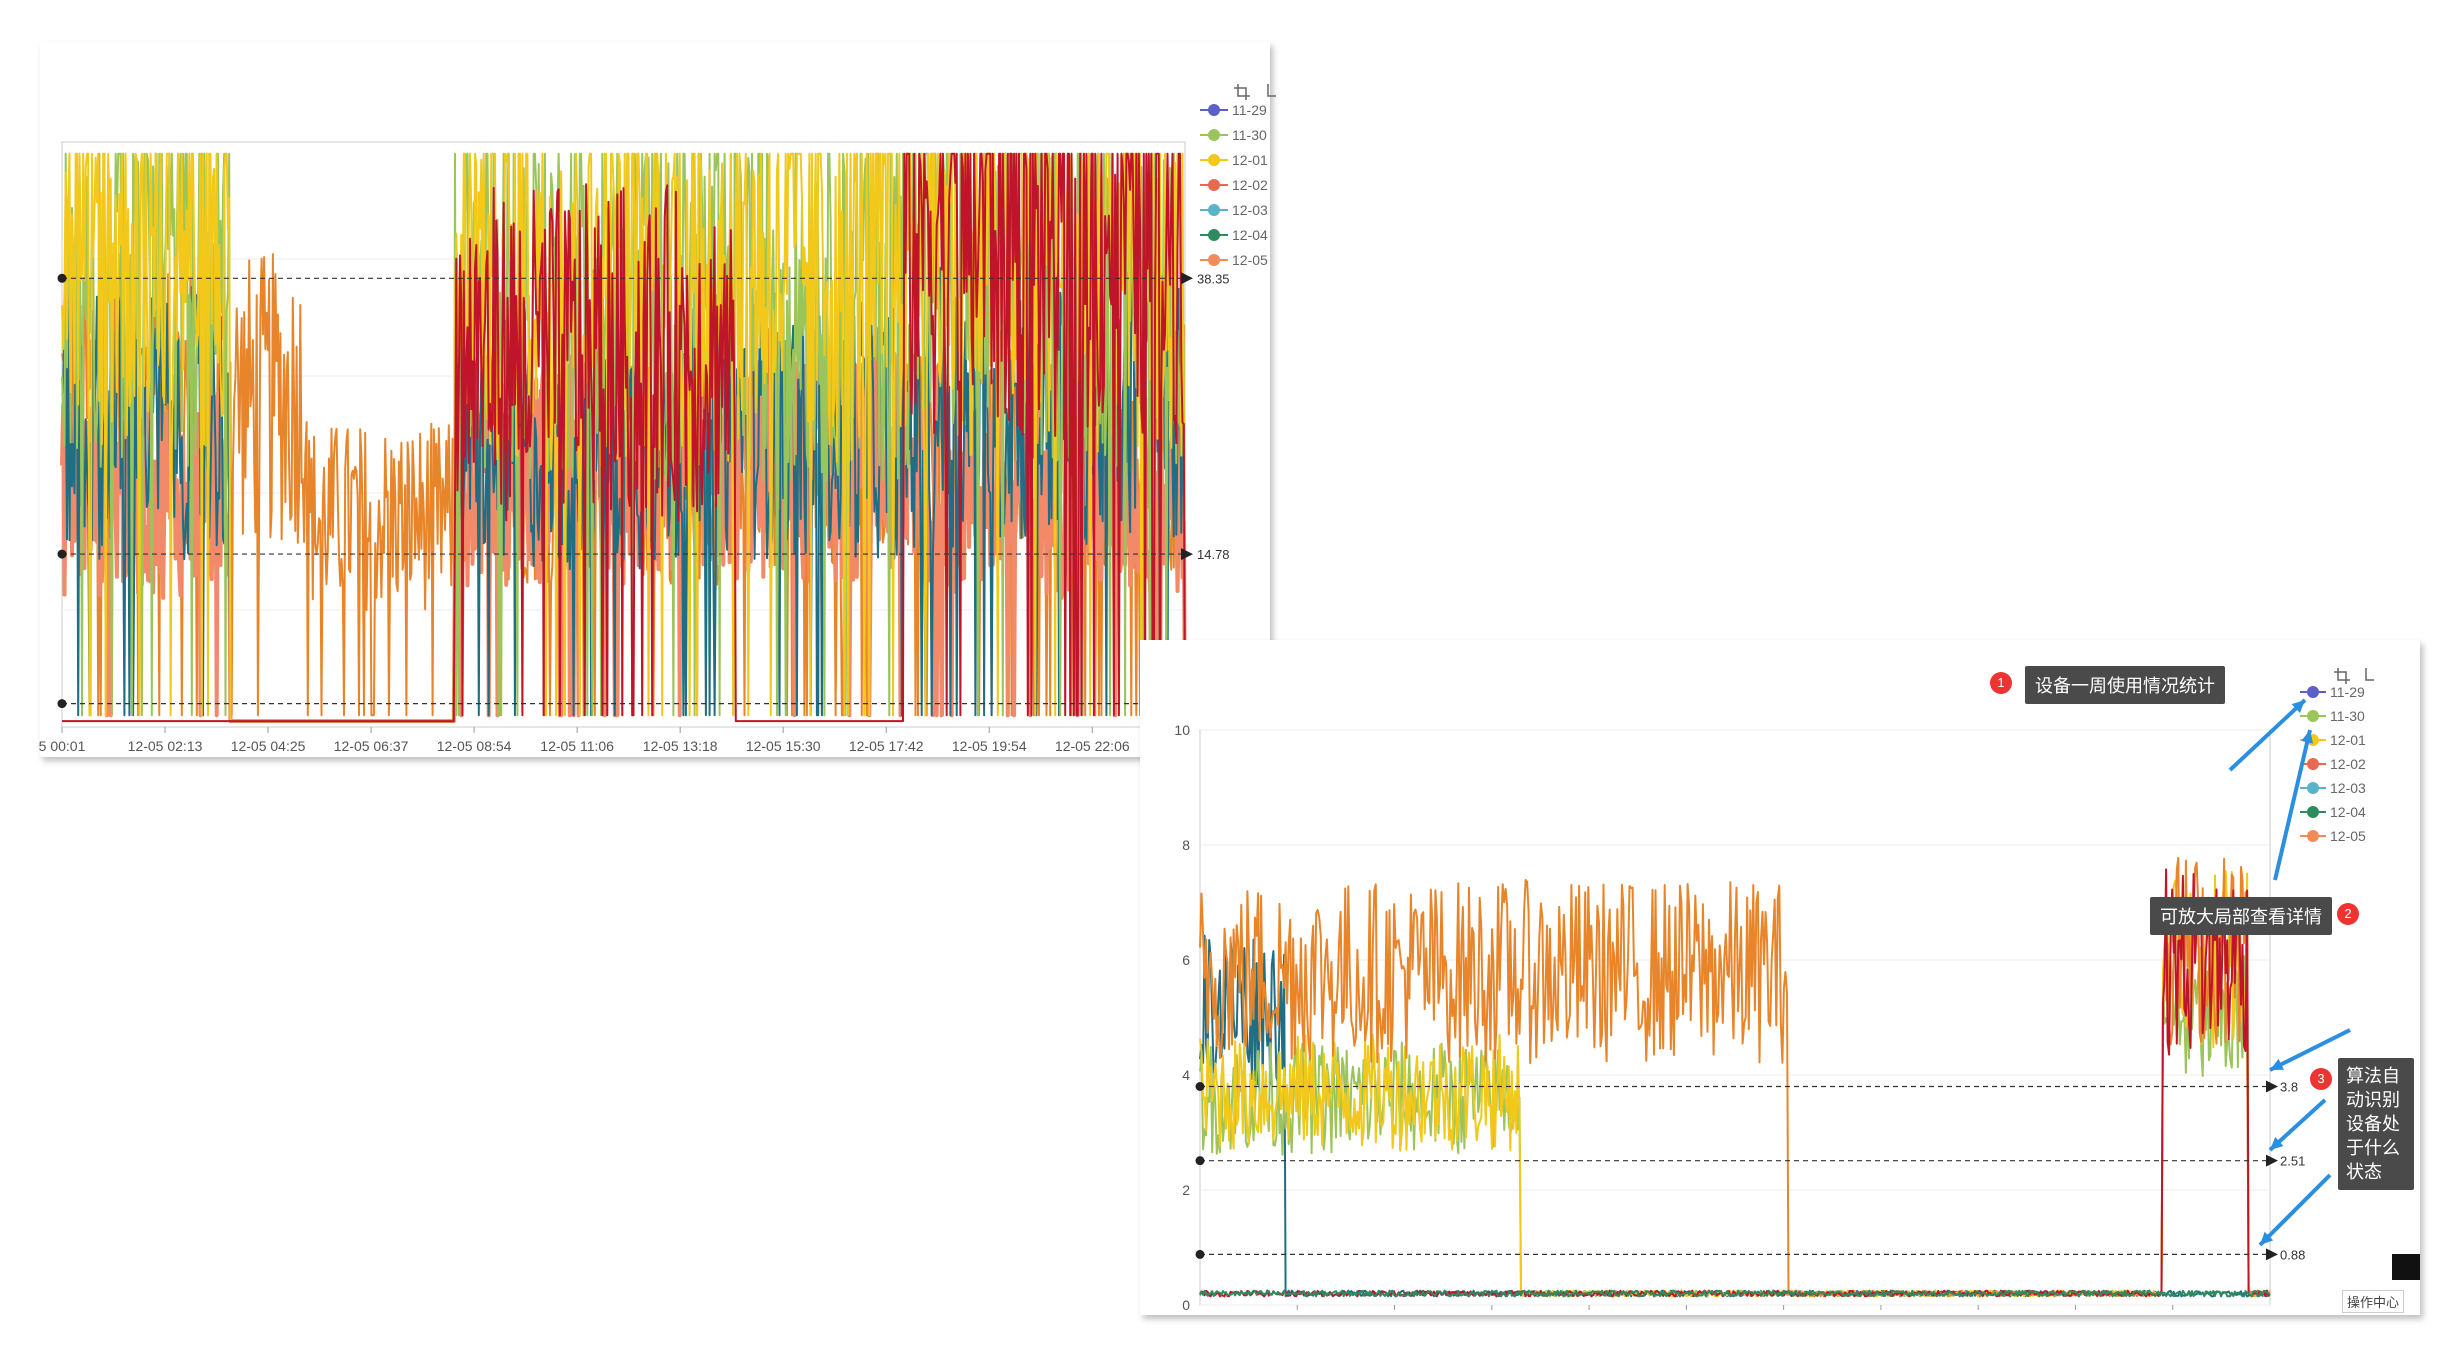 Image resolution: width=2450 pixels, height=1350 pixels. Describe the element at coordinates (1092, 746) in the screenshot. I see `x-tick-label: 12-05 22:06` at that location.